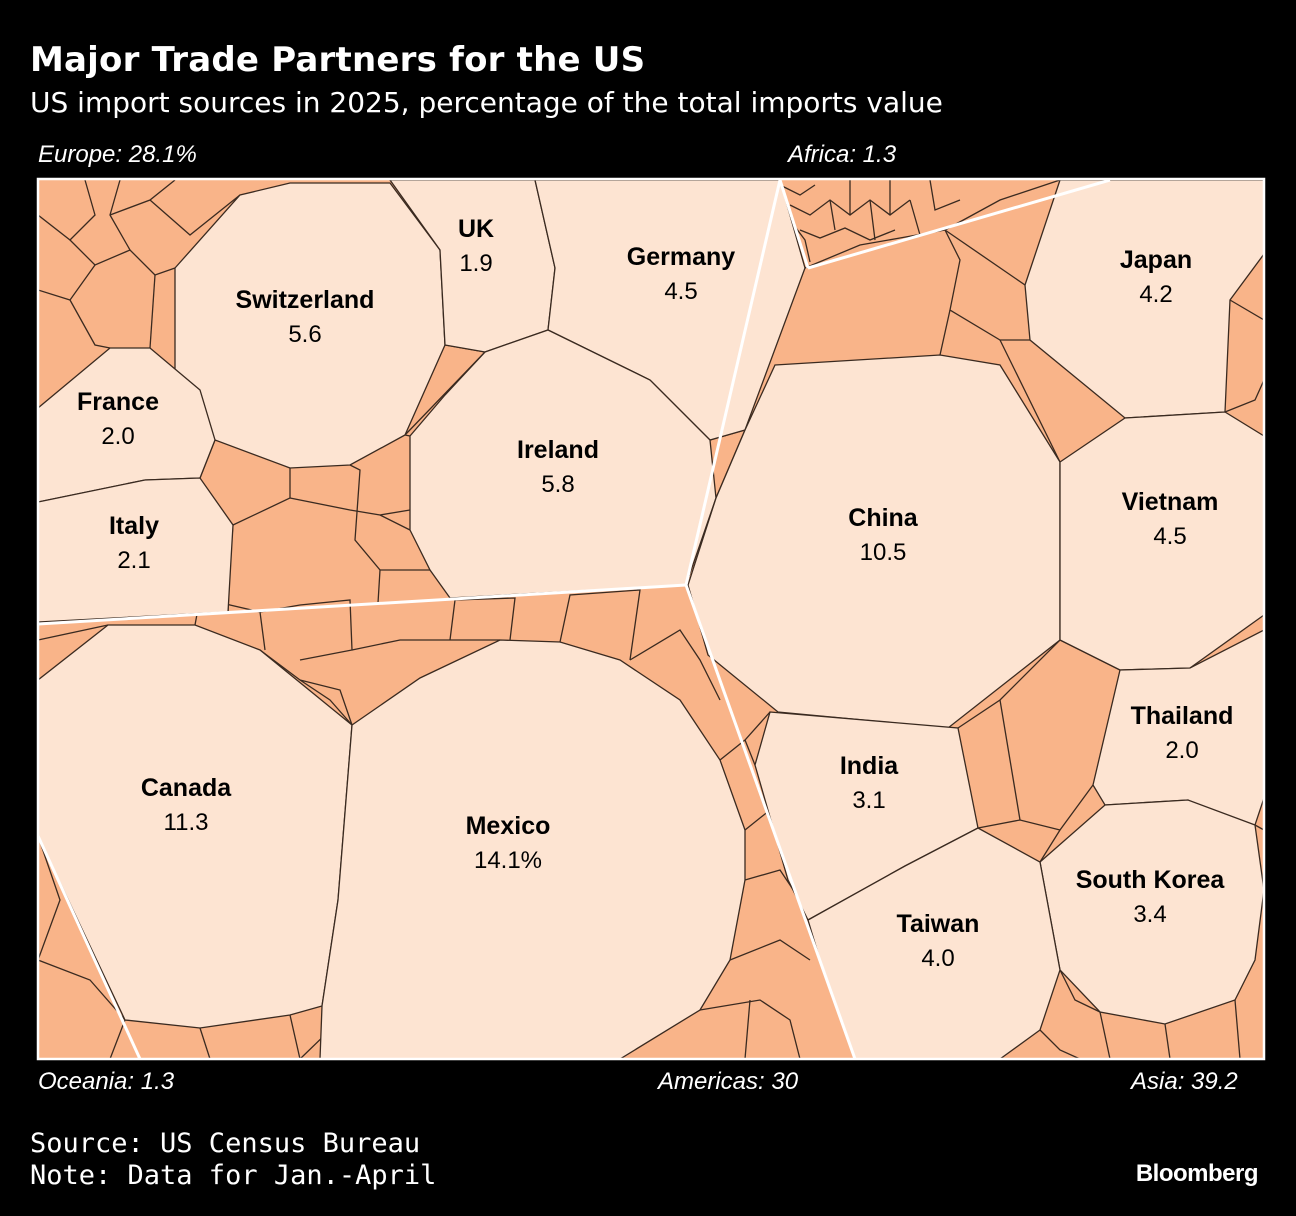 The width and height of the screenshot is (1296, 1216). I want to click on label-ireland: Ireland, so click(558, 450).